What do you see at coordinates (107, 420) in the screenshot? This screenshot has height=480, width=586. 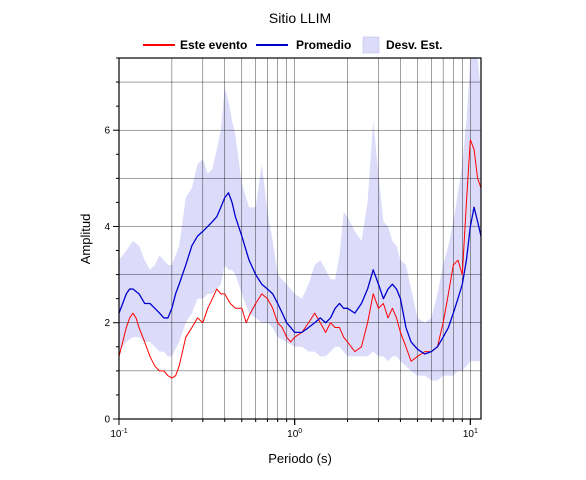 I see `y-tick-label: 0` at bounding box center [107, 420].